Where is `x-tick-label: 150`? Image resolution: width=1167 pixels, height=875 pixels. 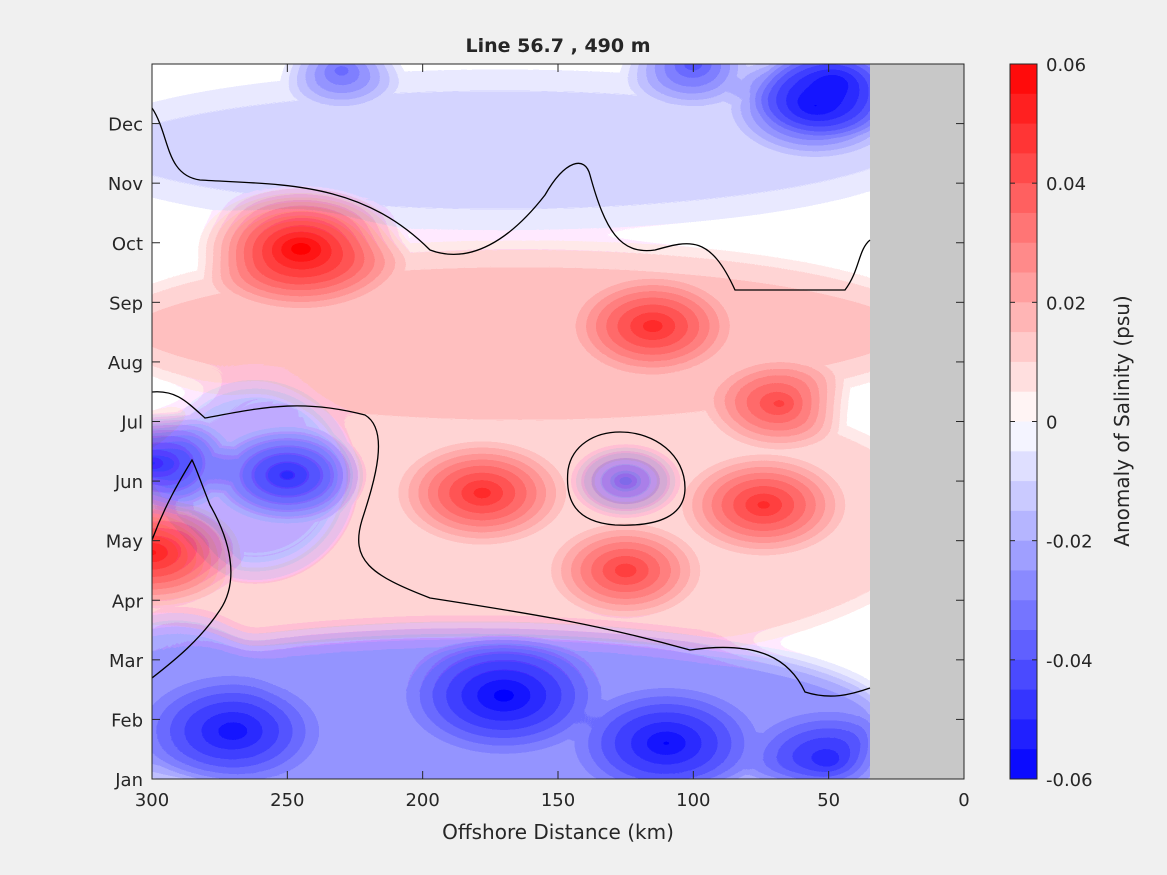
x-tick-label: 150 is located at coordinates (558, 800).